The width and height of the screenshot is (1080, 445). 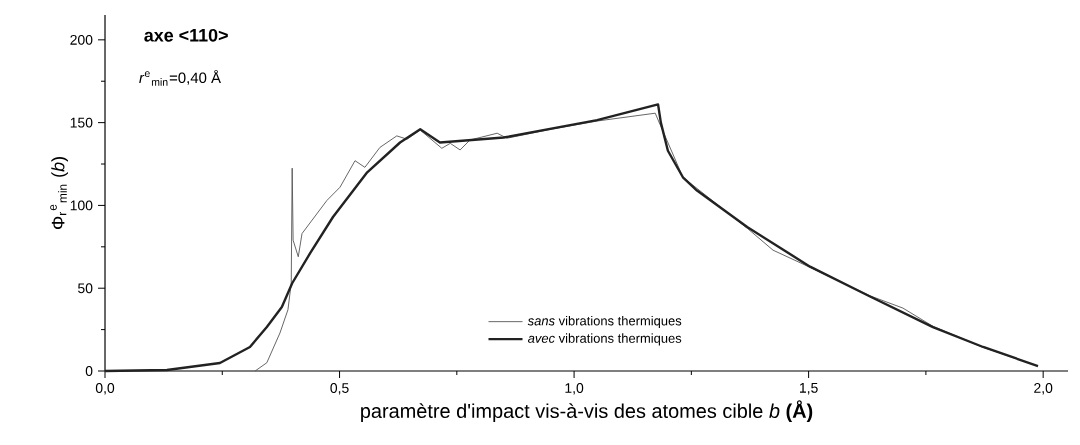 What do you see at coordinates (1043, 389) in the screenshot?
I see `x-tick-label: 2,0` at bounding box center [1043, 389].